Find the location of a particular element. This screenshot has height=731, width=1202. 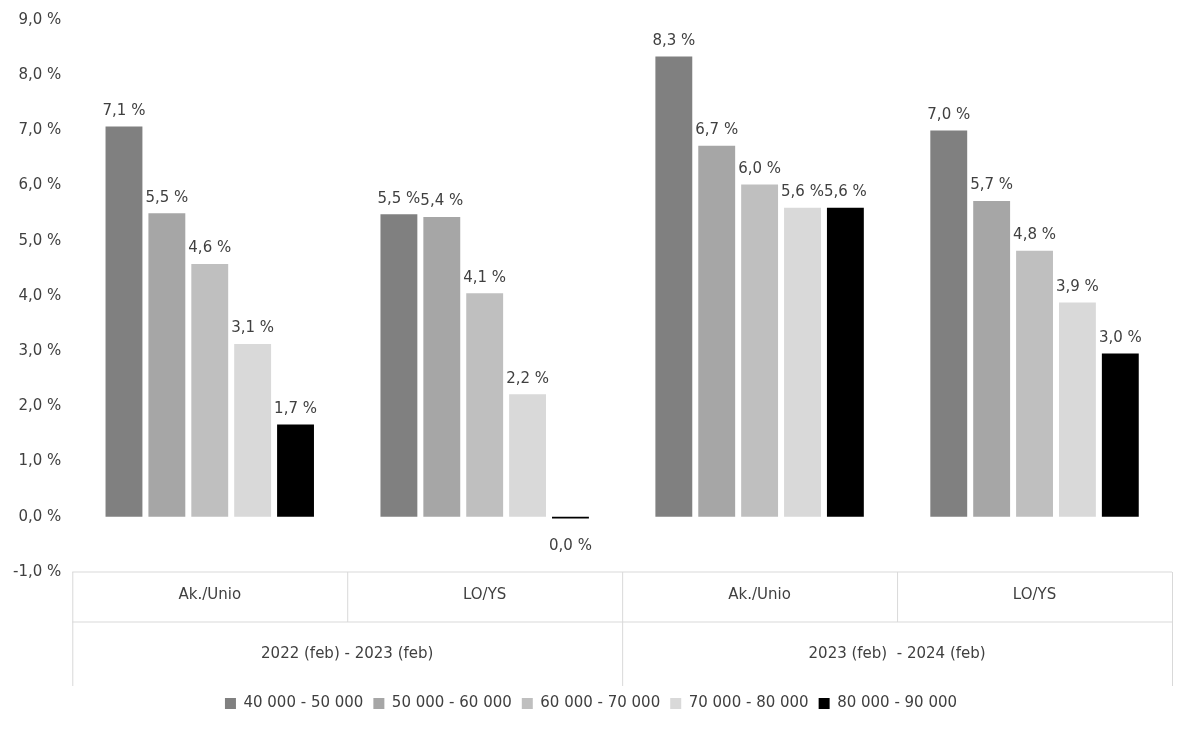

data-label: 2,2 % is located at coordinates (528, 377).